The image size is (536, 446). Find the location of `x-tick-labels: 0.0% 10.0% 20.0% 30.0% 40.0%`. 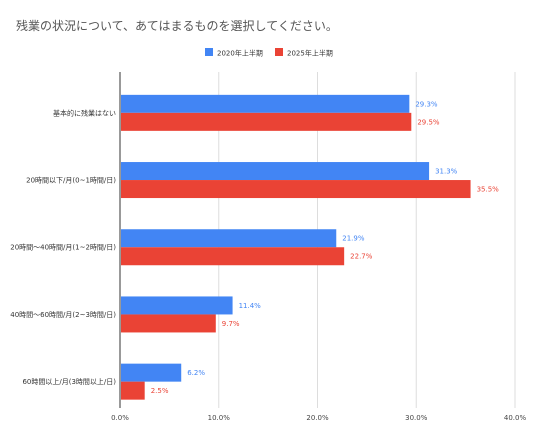

x-tick-labels: 0.0% 10.0% 20.0% 30.0% 40.0% is located at coordinates (318, 418).